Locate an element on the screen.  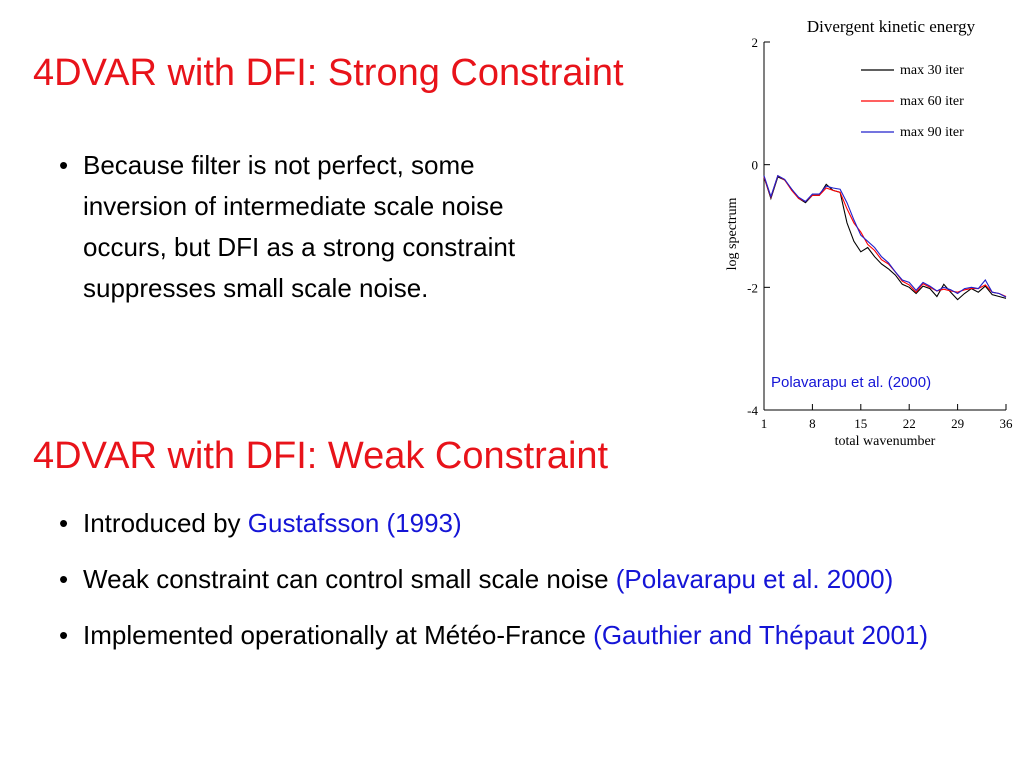
slide-title-weak-constraint: 4DVAR with DFI: Weak Constraint is located at coordinates (321, 456).